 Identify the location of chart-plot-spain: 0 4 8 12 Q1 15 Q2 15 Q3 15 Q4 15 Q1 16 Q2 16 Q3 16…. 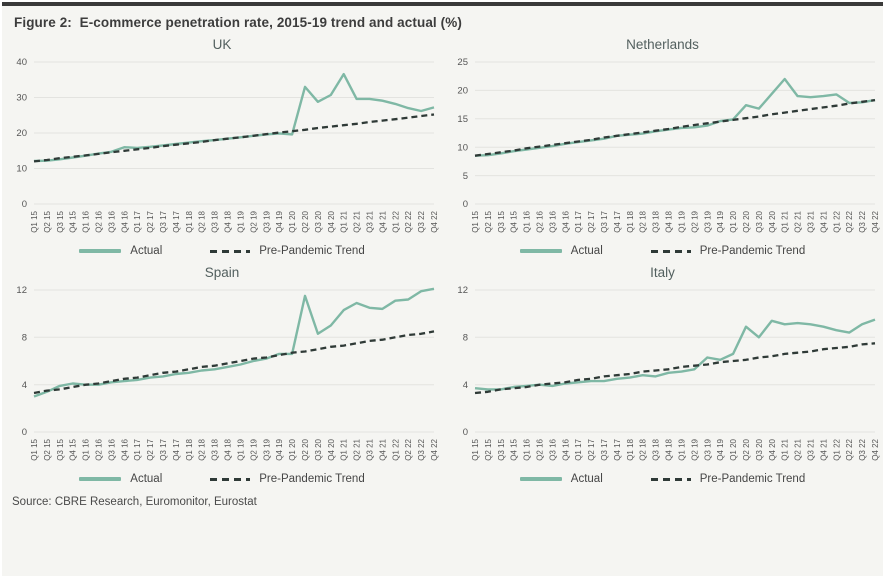
(227, 373).